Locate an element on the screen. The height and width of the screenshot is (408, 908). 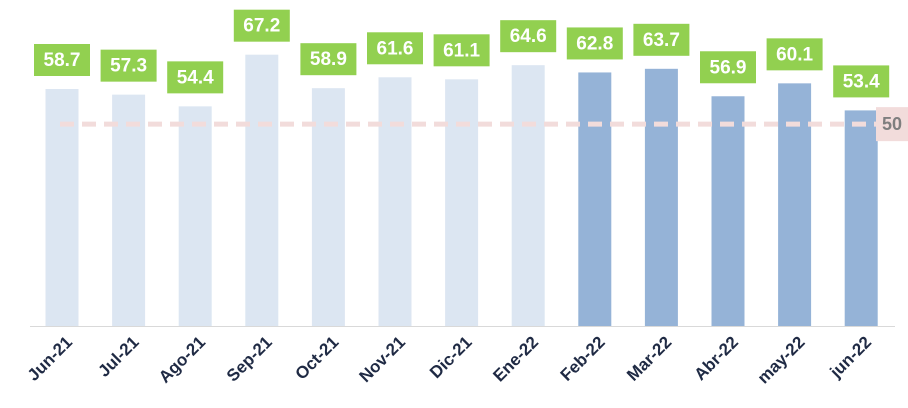
data-label: 58.7 is located at coordinates (62, 60).